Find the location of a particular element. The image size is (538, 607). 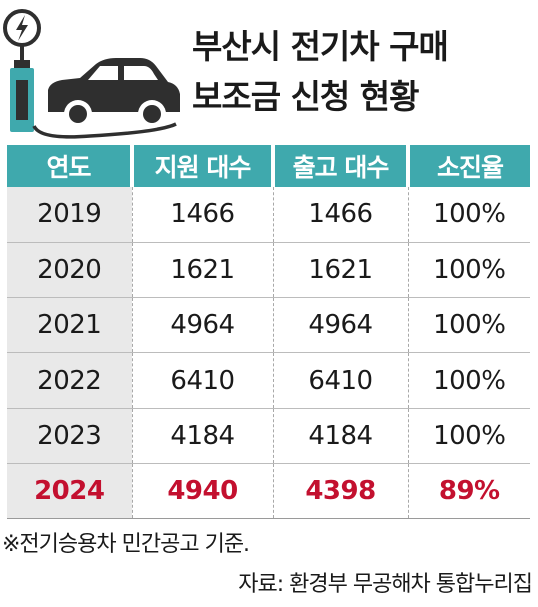

header-support-count: 지원 대수 is located at coordinates (201, 166).